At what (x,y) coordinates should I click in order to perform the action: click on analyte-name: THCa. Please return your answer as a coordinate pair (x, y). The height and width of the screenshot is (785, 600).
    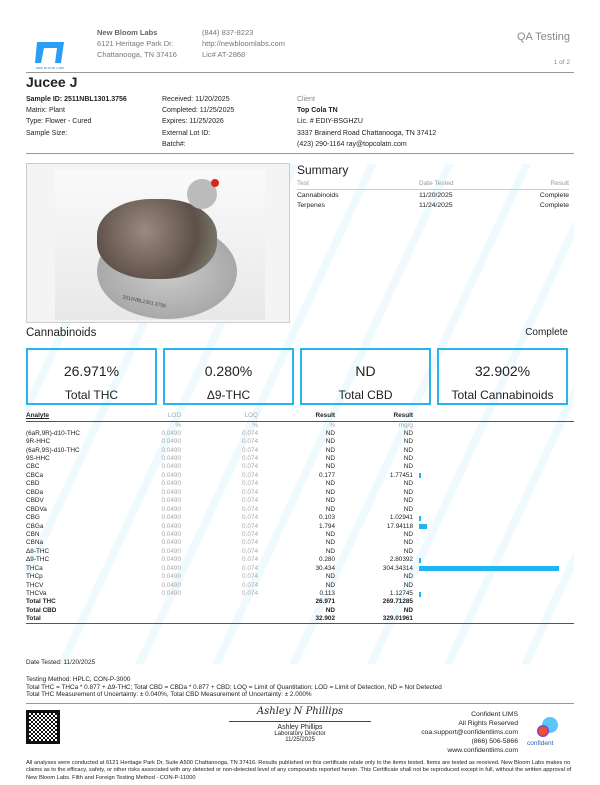
    Looking at the image, I should click on (34, 568).